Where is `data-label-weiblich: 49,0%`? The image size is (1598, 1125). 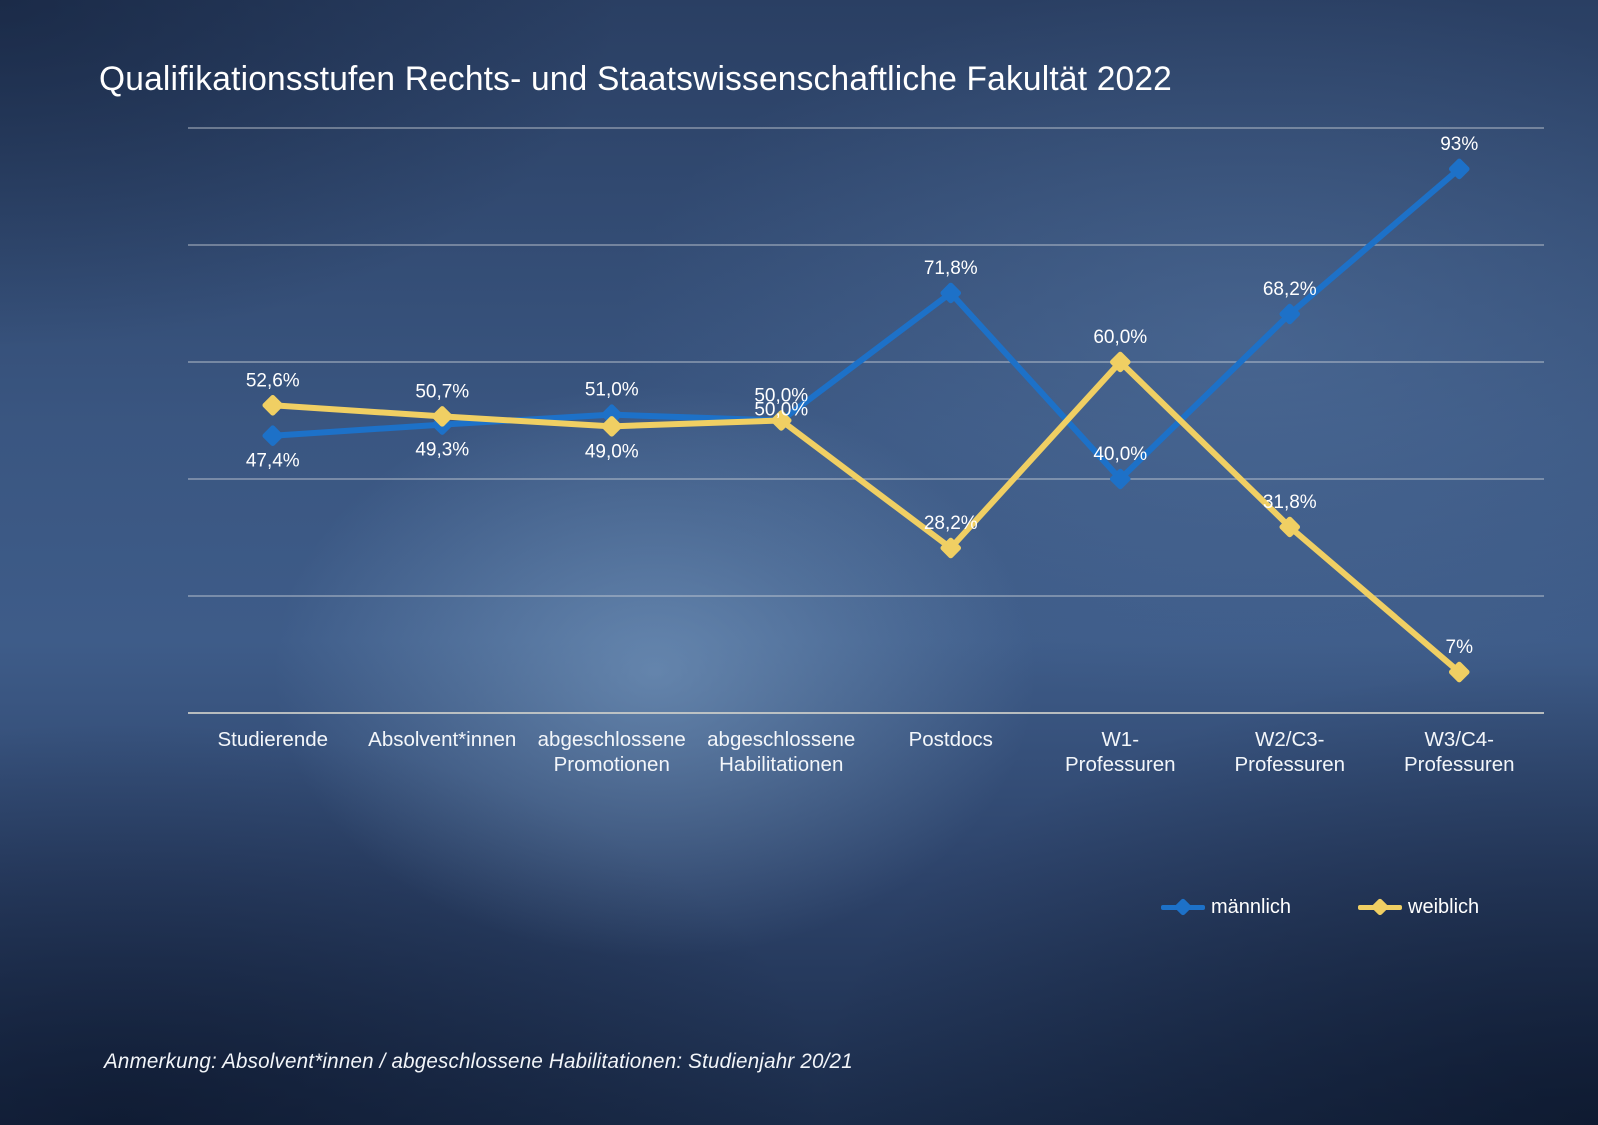
data-label-weiblich: 49,0% is located at coordinates (612, 451).